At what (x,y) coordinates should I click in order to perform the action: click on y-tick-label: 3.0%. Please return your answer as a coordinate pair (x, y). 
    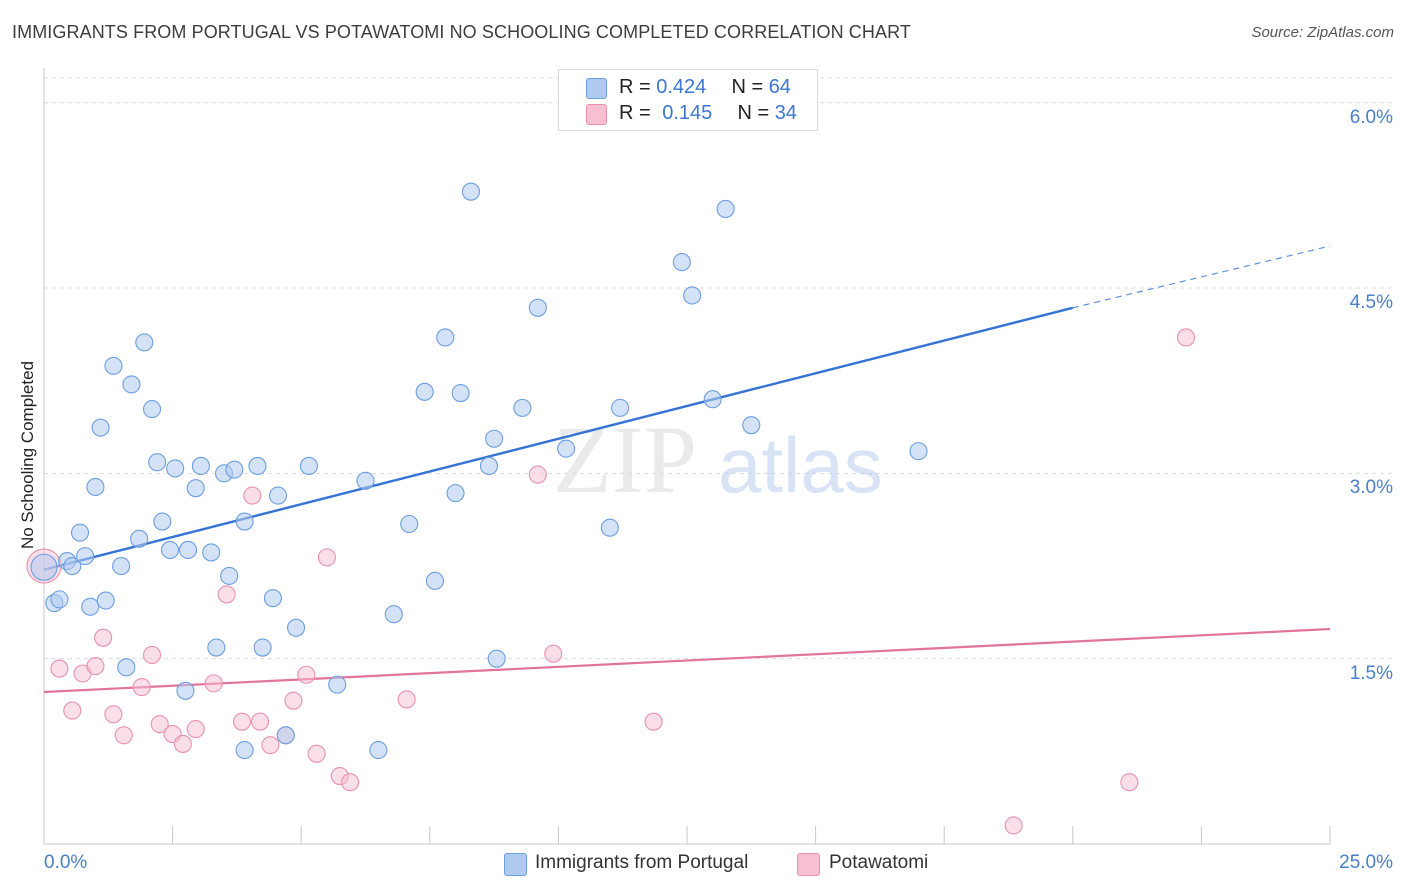
    Looking at the image, I should click on (1371, 488).